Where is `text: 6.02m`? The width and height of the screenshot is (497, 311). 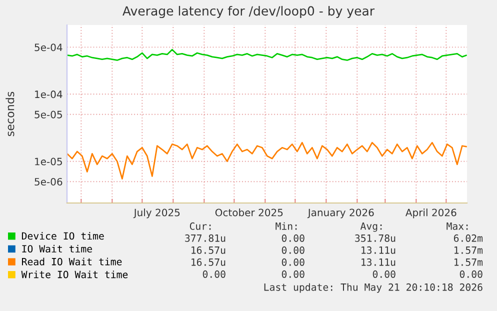 text: 6.02m is located at coordinates (468, 238).